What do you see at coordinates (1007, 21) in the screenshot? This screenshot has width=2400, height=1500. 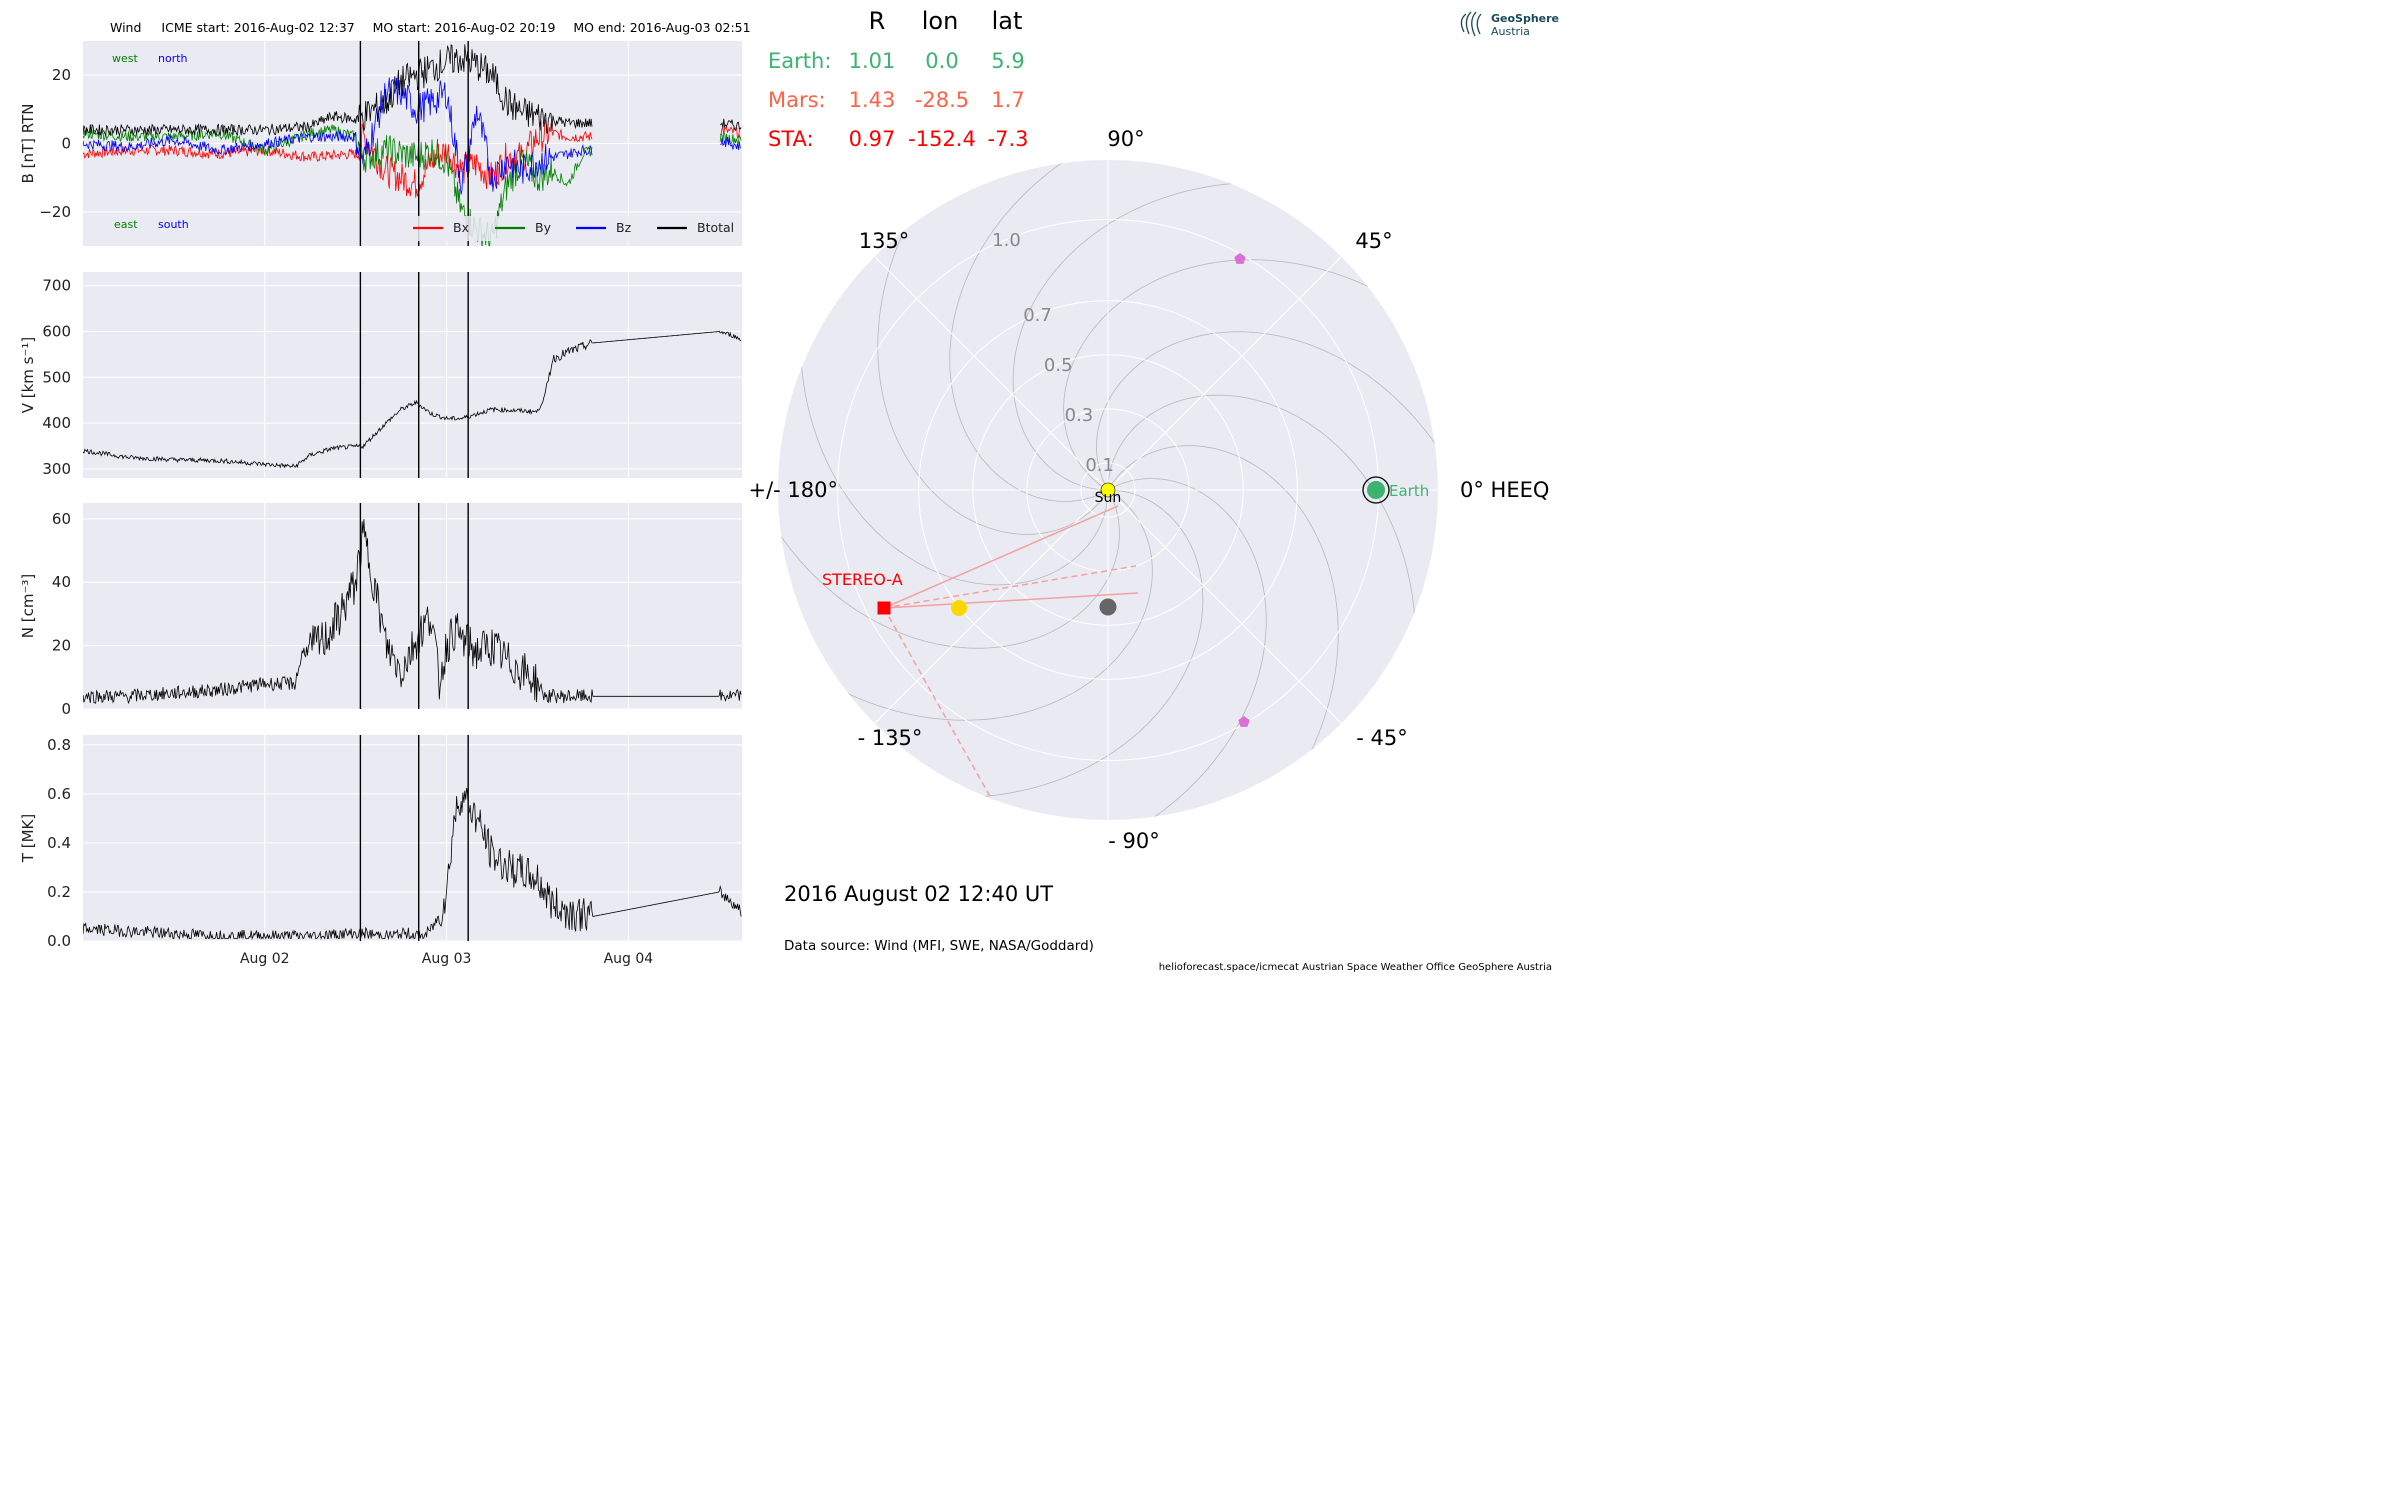 I see `table-header-lat: lat` at bounding box center [1007, 21].